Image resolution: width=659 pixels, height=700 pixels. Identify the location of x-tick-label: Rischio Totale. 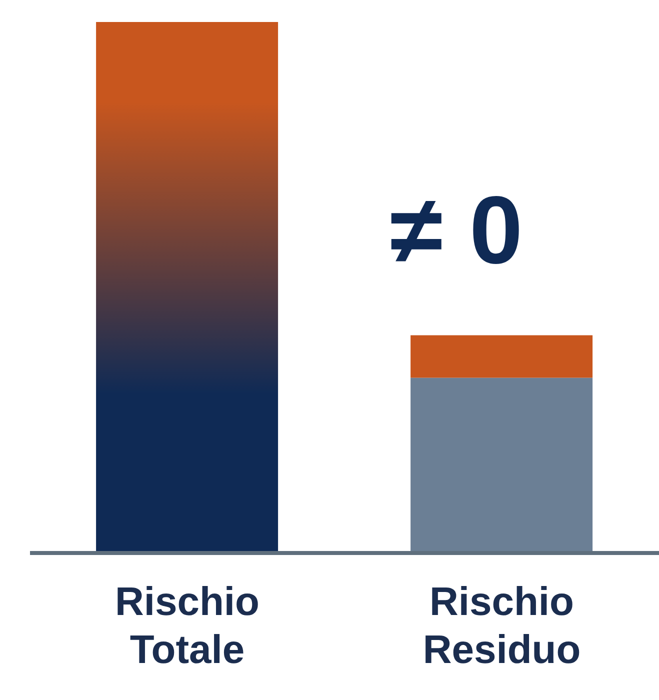
(187, 626).